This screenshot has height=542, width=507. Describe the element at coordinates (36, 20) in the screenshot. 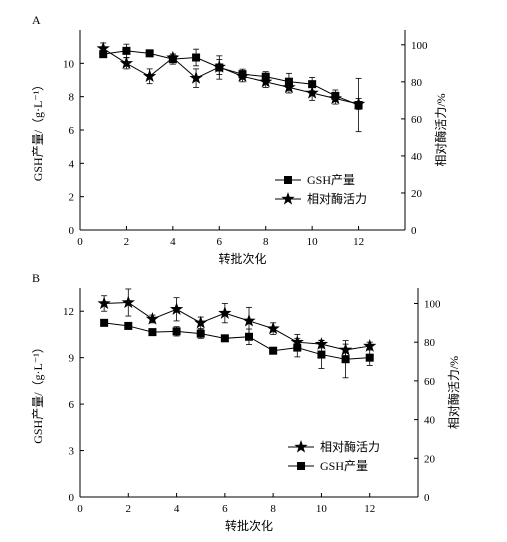

I see `panel-label: A` at that location.